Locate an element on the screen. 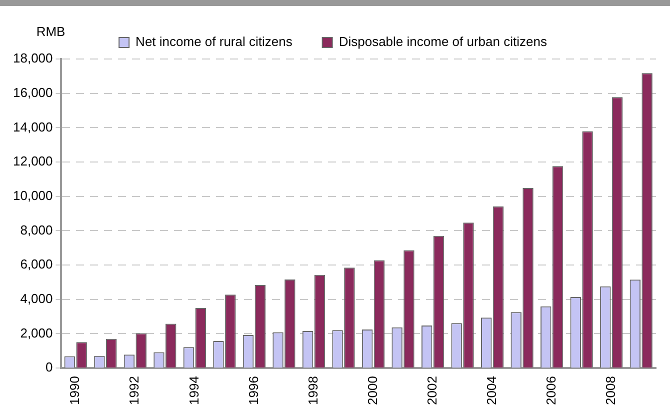 The width and height of the screenshot is (670, 412). x-tick-label: 2004 is located at coordinates (491, 390).